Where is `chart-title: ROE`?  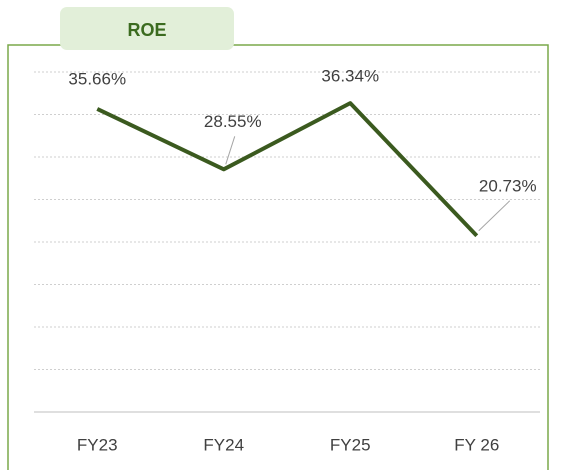 chart-title: ROE is located at coordinates (146, 30).